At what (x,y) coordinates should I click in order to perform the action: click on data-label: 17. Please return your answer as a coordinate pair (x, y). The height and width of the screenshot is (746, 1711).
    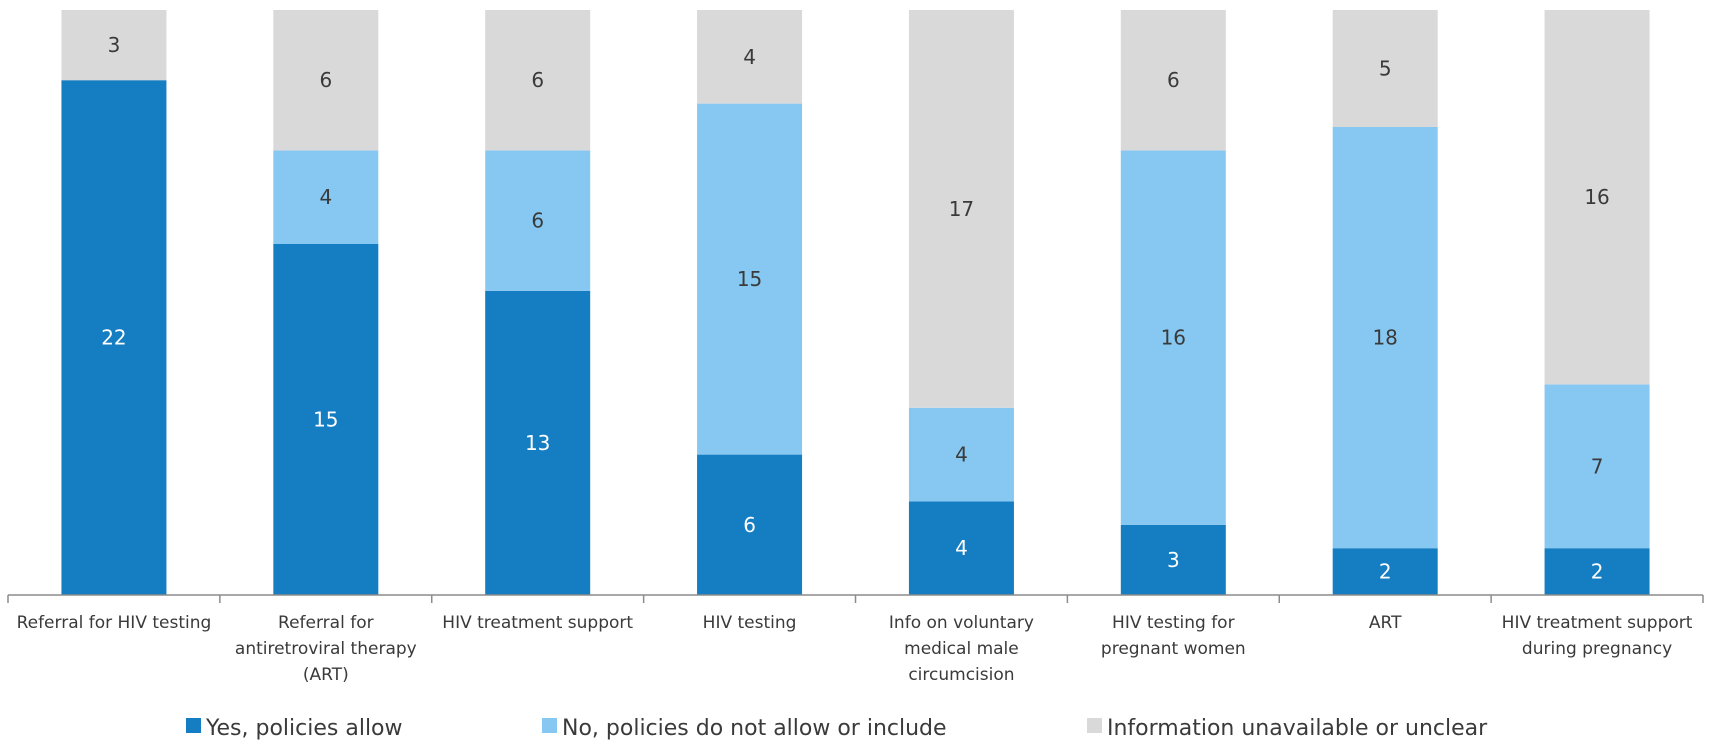
    Looking at the image, I should click on (961, 209).